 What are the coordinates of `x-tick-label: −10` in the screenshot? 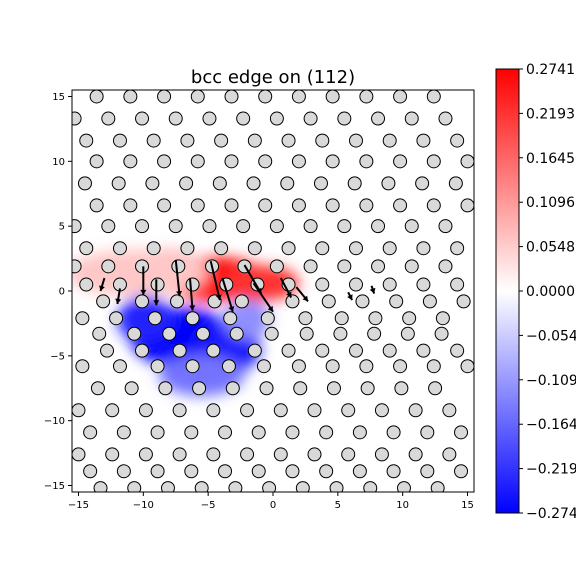 It's located at (143, 505).